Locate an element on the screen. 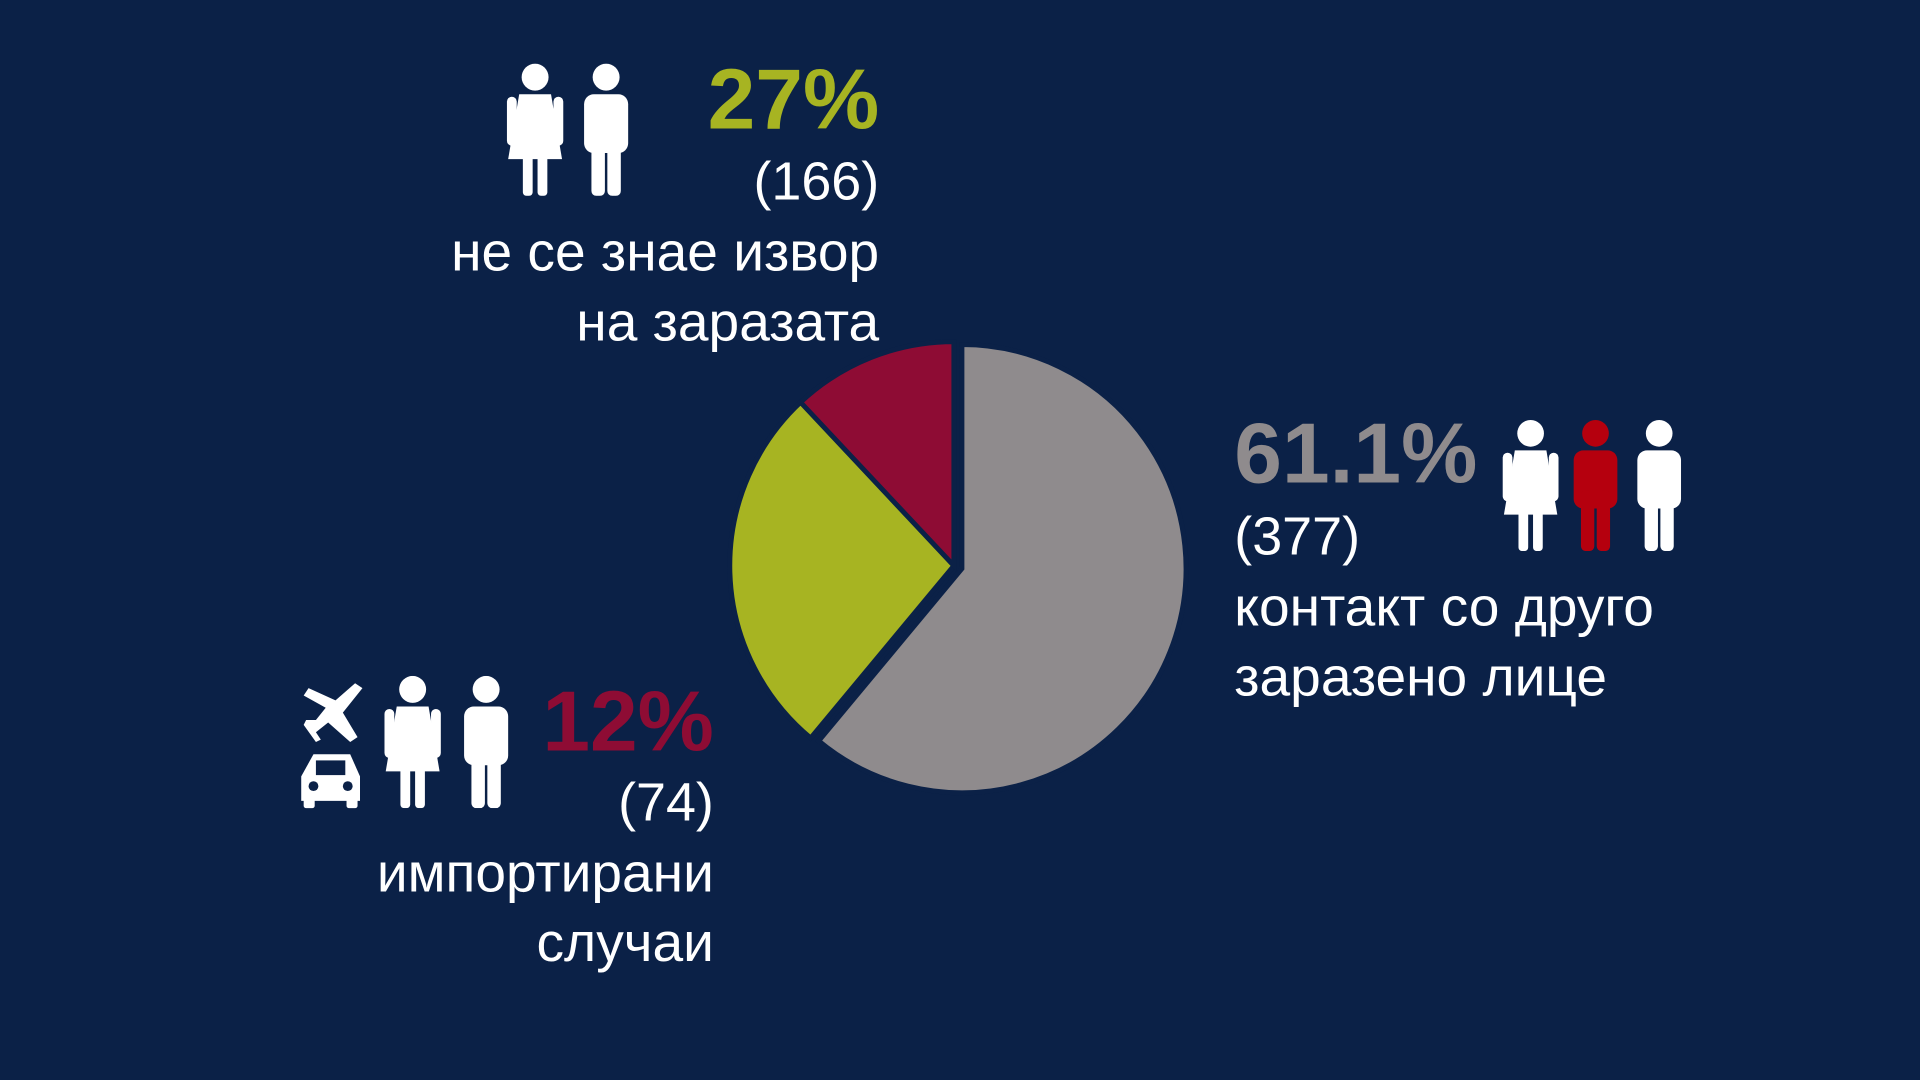 Image resolution: width=1920 pixels, height=1080 pixels. plane-icon is located at coordinates (333, 713).